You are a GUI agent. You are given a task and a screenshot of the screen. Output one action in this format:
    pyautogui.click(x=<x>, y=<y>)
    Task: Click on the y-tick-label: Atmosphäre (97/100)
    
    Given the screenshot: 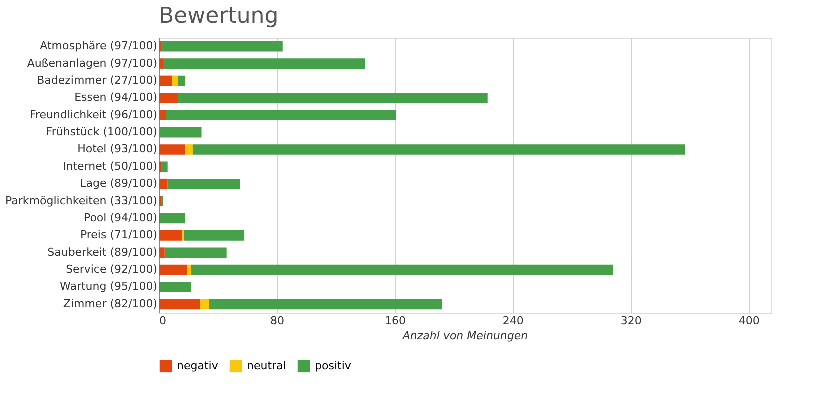 What is the action you would take?
    pyautogui.click(x=99, y=46)
    